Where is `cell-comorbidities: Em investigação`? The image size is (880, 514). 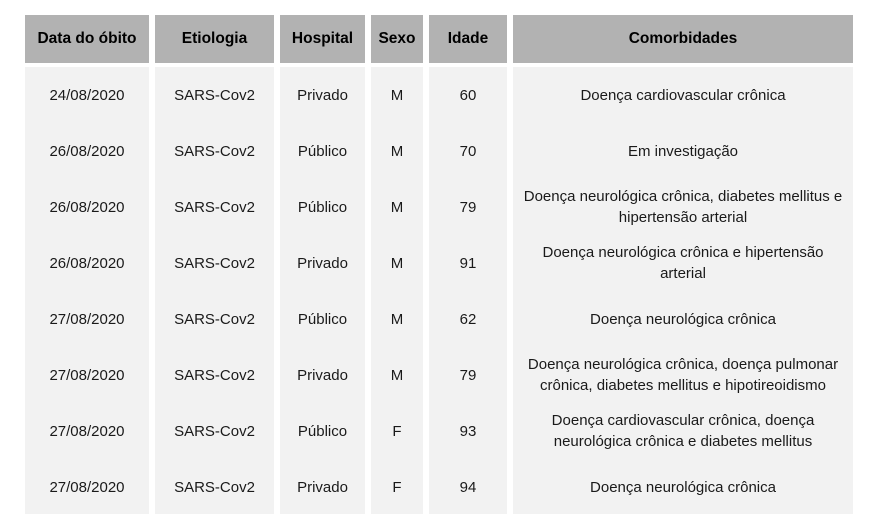
cell-comorbidities: Em investigação is located at coordinates (683, 151).